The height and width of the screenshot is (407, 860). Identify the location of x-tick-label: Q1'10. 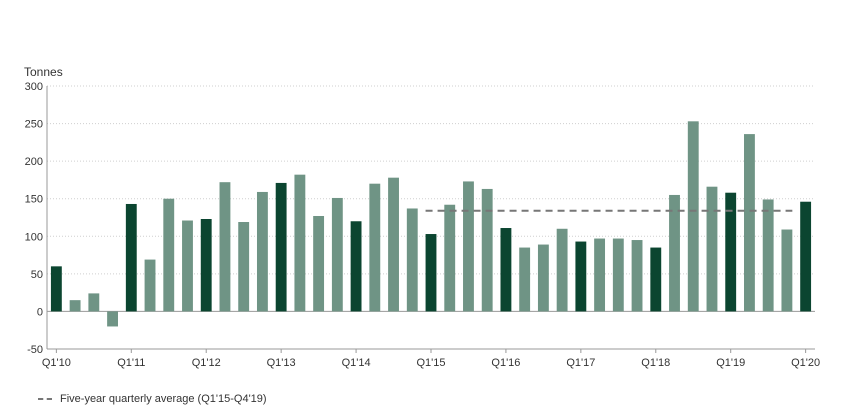
(56, 363).